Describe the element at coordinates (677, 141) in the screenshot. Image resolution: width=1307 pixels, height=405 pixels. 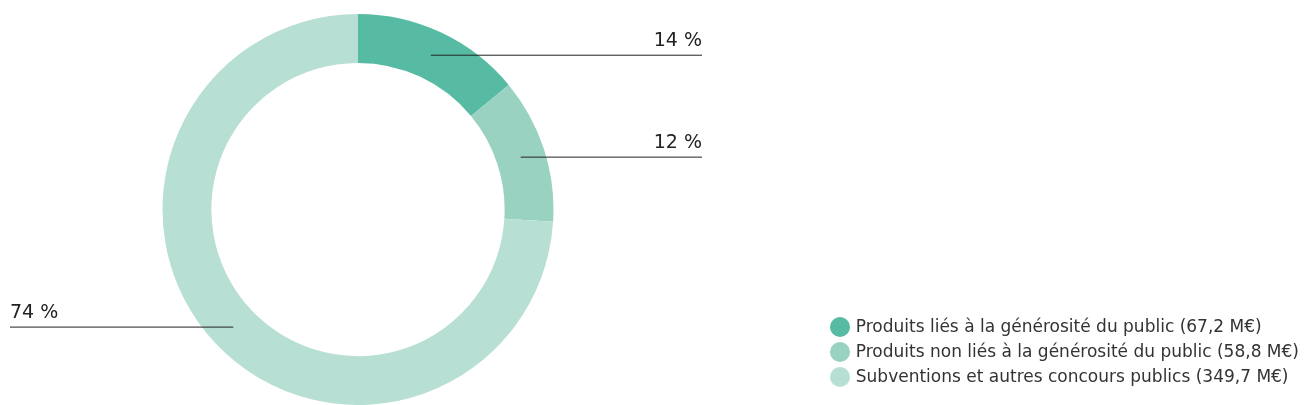
I see `data-label: 12 %` at that location.